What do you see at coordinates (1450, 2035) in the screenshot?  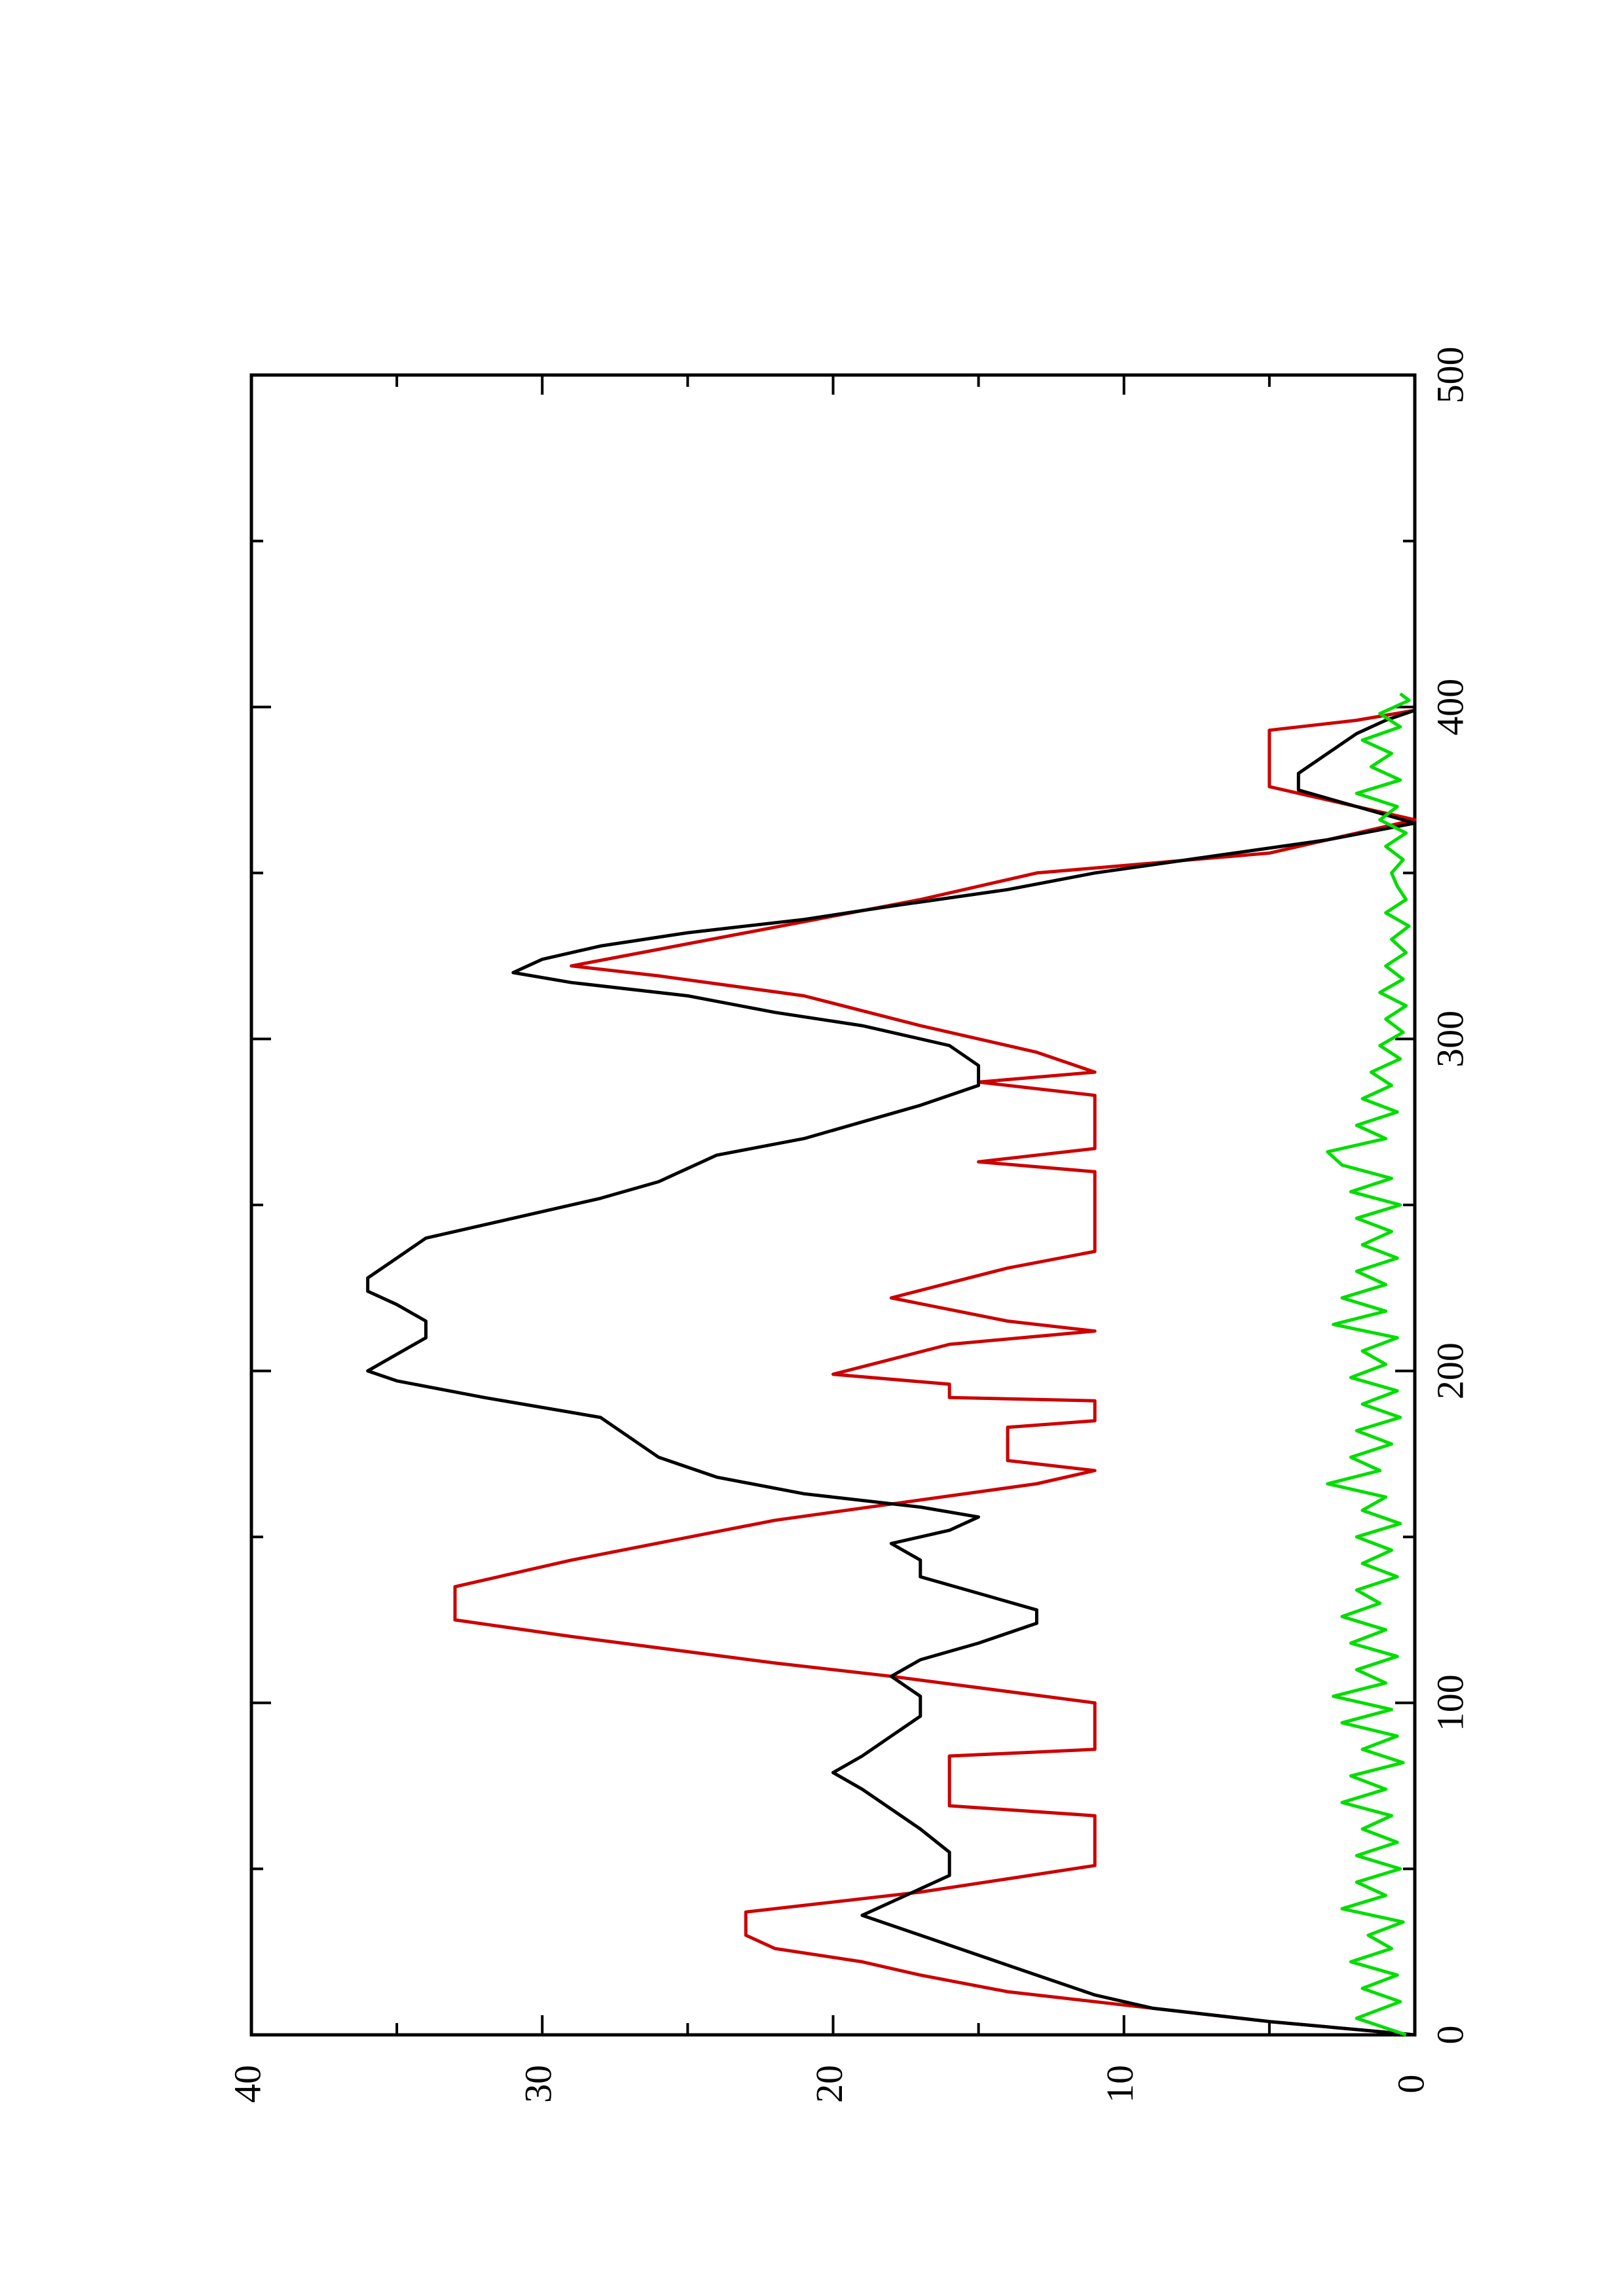 I see `x-tick-label: 0` at bounding box center [1450, 2035].